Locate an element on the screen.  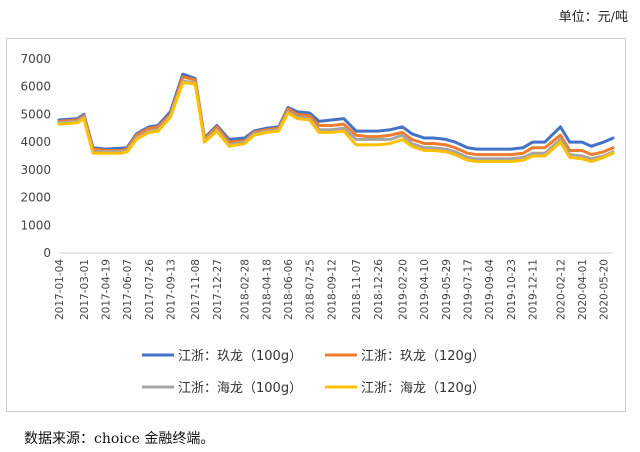
unit-label: 单位：元/吨 is located at coordinates (593, 17).